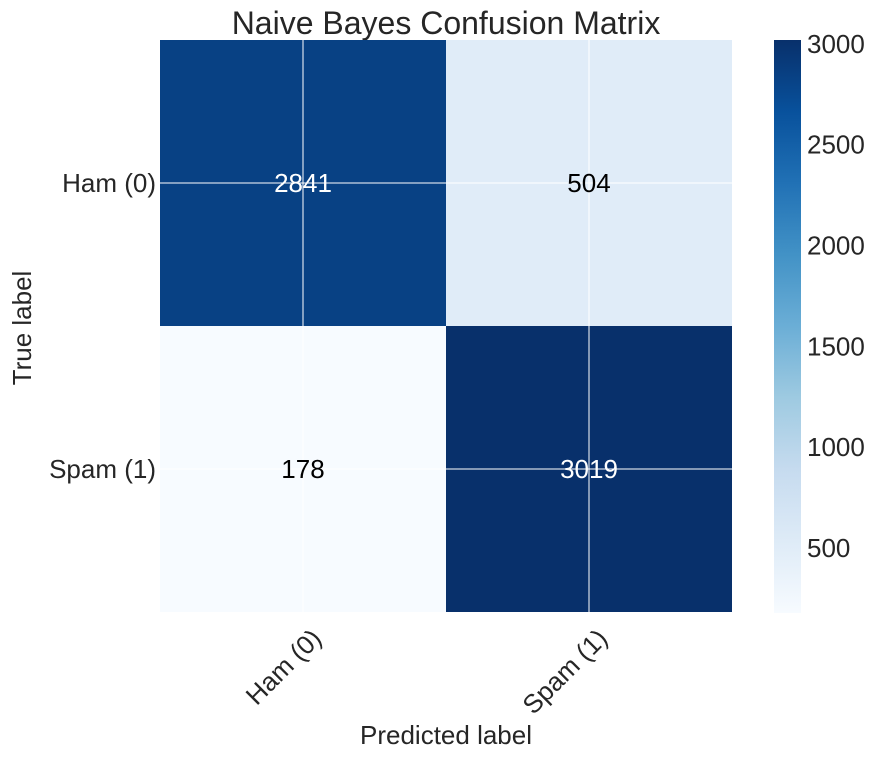 This screenshot has width=877, height=765. Describe the element at coordinates (22, 328) in the screenshot. I see `y-axis-label: True label` at that location.